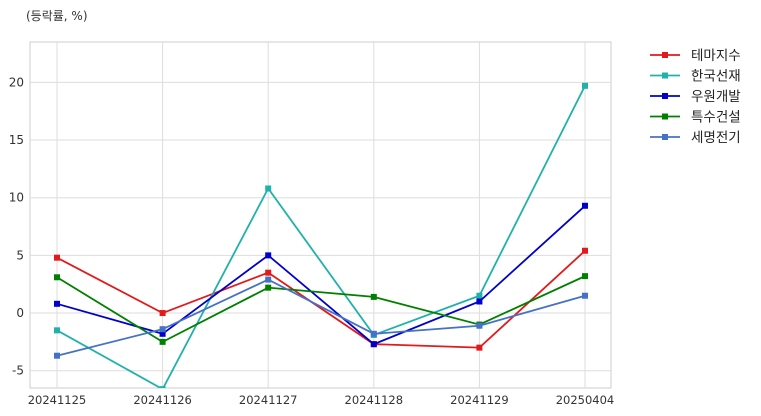 This screenshot has height=416, width=761. I want to click on legend-item: 우원개발, so click(695, 97).